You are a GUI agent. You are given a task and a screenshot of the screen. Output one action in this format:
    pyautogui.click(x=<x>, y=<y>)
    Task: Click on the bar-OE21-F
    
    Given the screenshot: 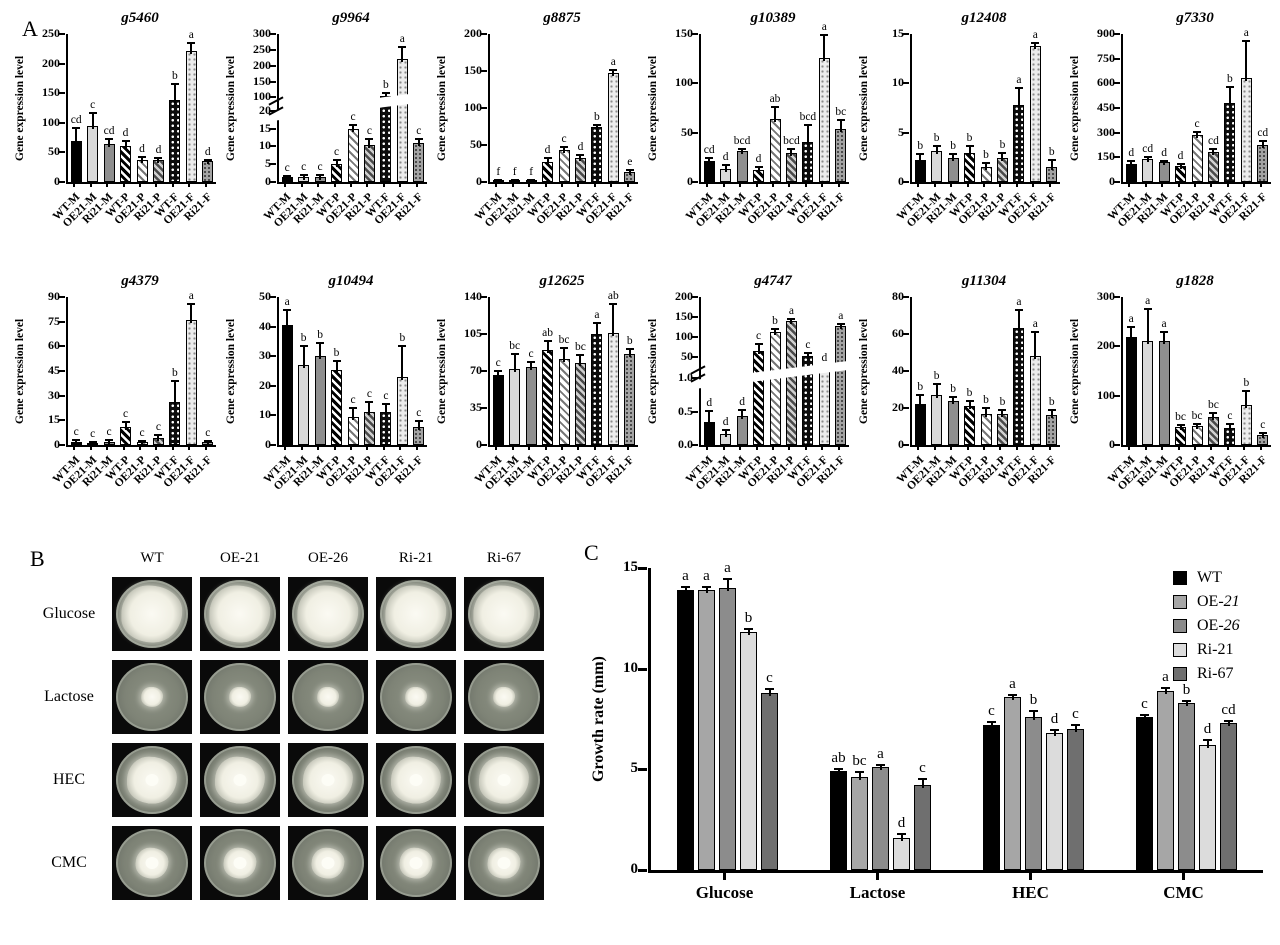 What is the action you would take?
    pyautogui.click(x=613, y=388)
    